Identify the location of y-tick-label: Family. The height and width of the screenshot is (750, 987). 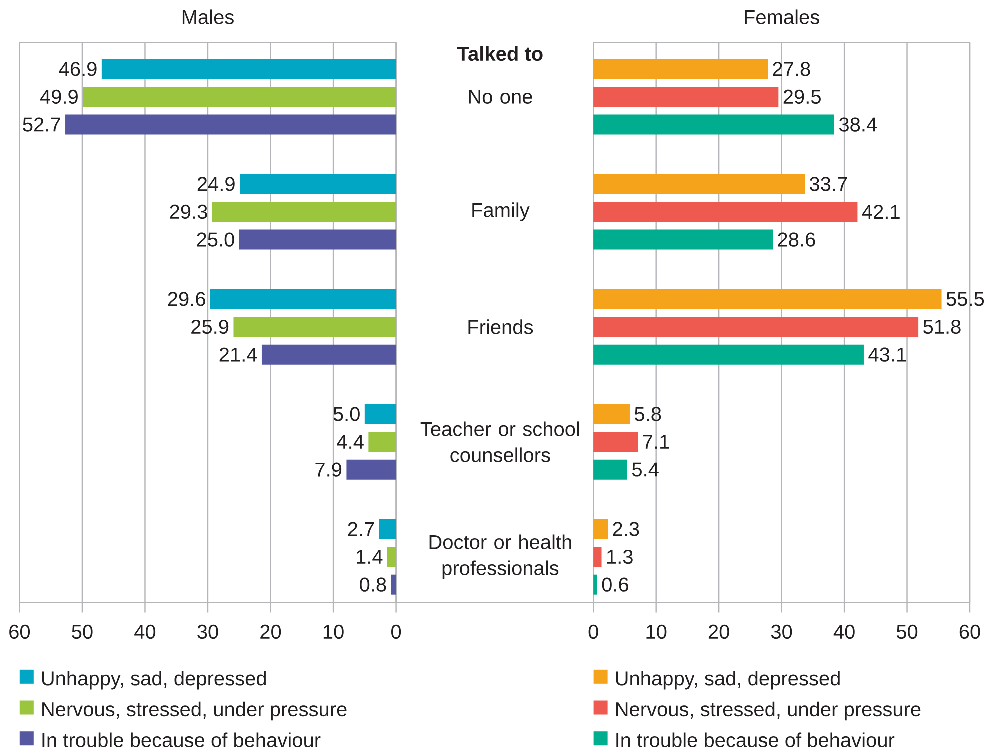
(501, 212).